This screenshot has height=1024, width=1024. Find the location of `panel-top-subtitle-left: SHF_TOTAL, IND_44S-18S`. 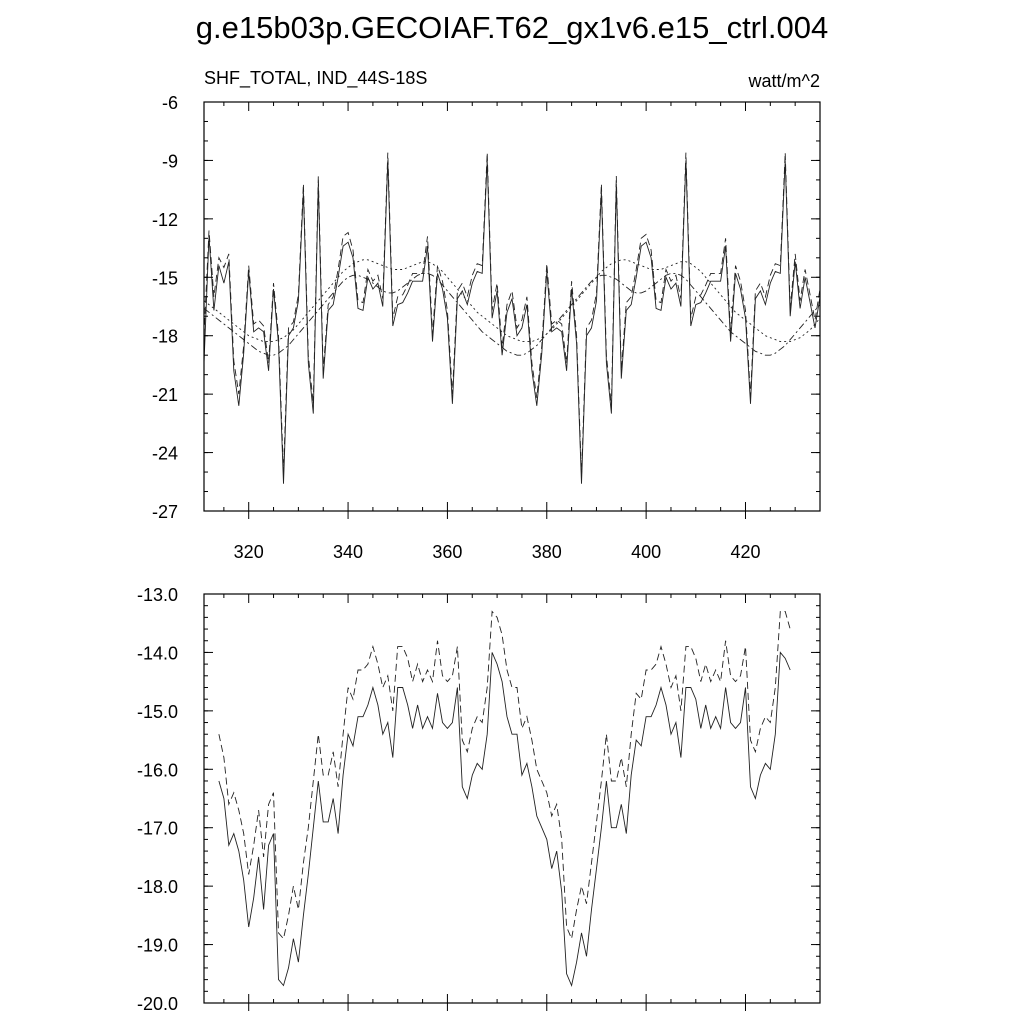

panel-top-subtitle-left: SHF_TOTAL, IND_44S-18S is located at coordinates (315, 78).